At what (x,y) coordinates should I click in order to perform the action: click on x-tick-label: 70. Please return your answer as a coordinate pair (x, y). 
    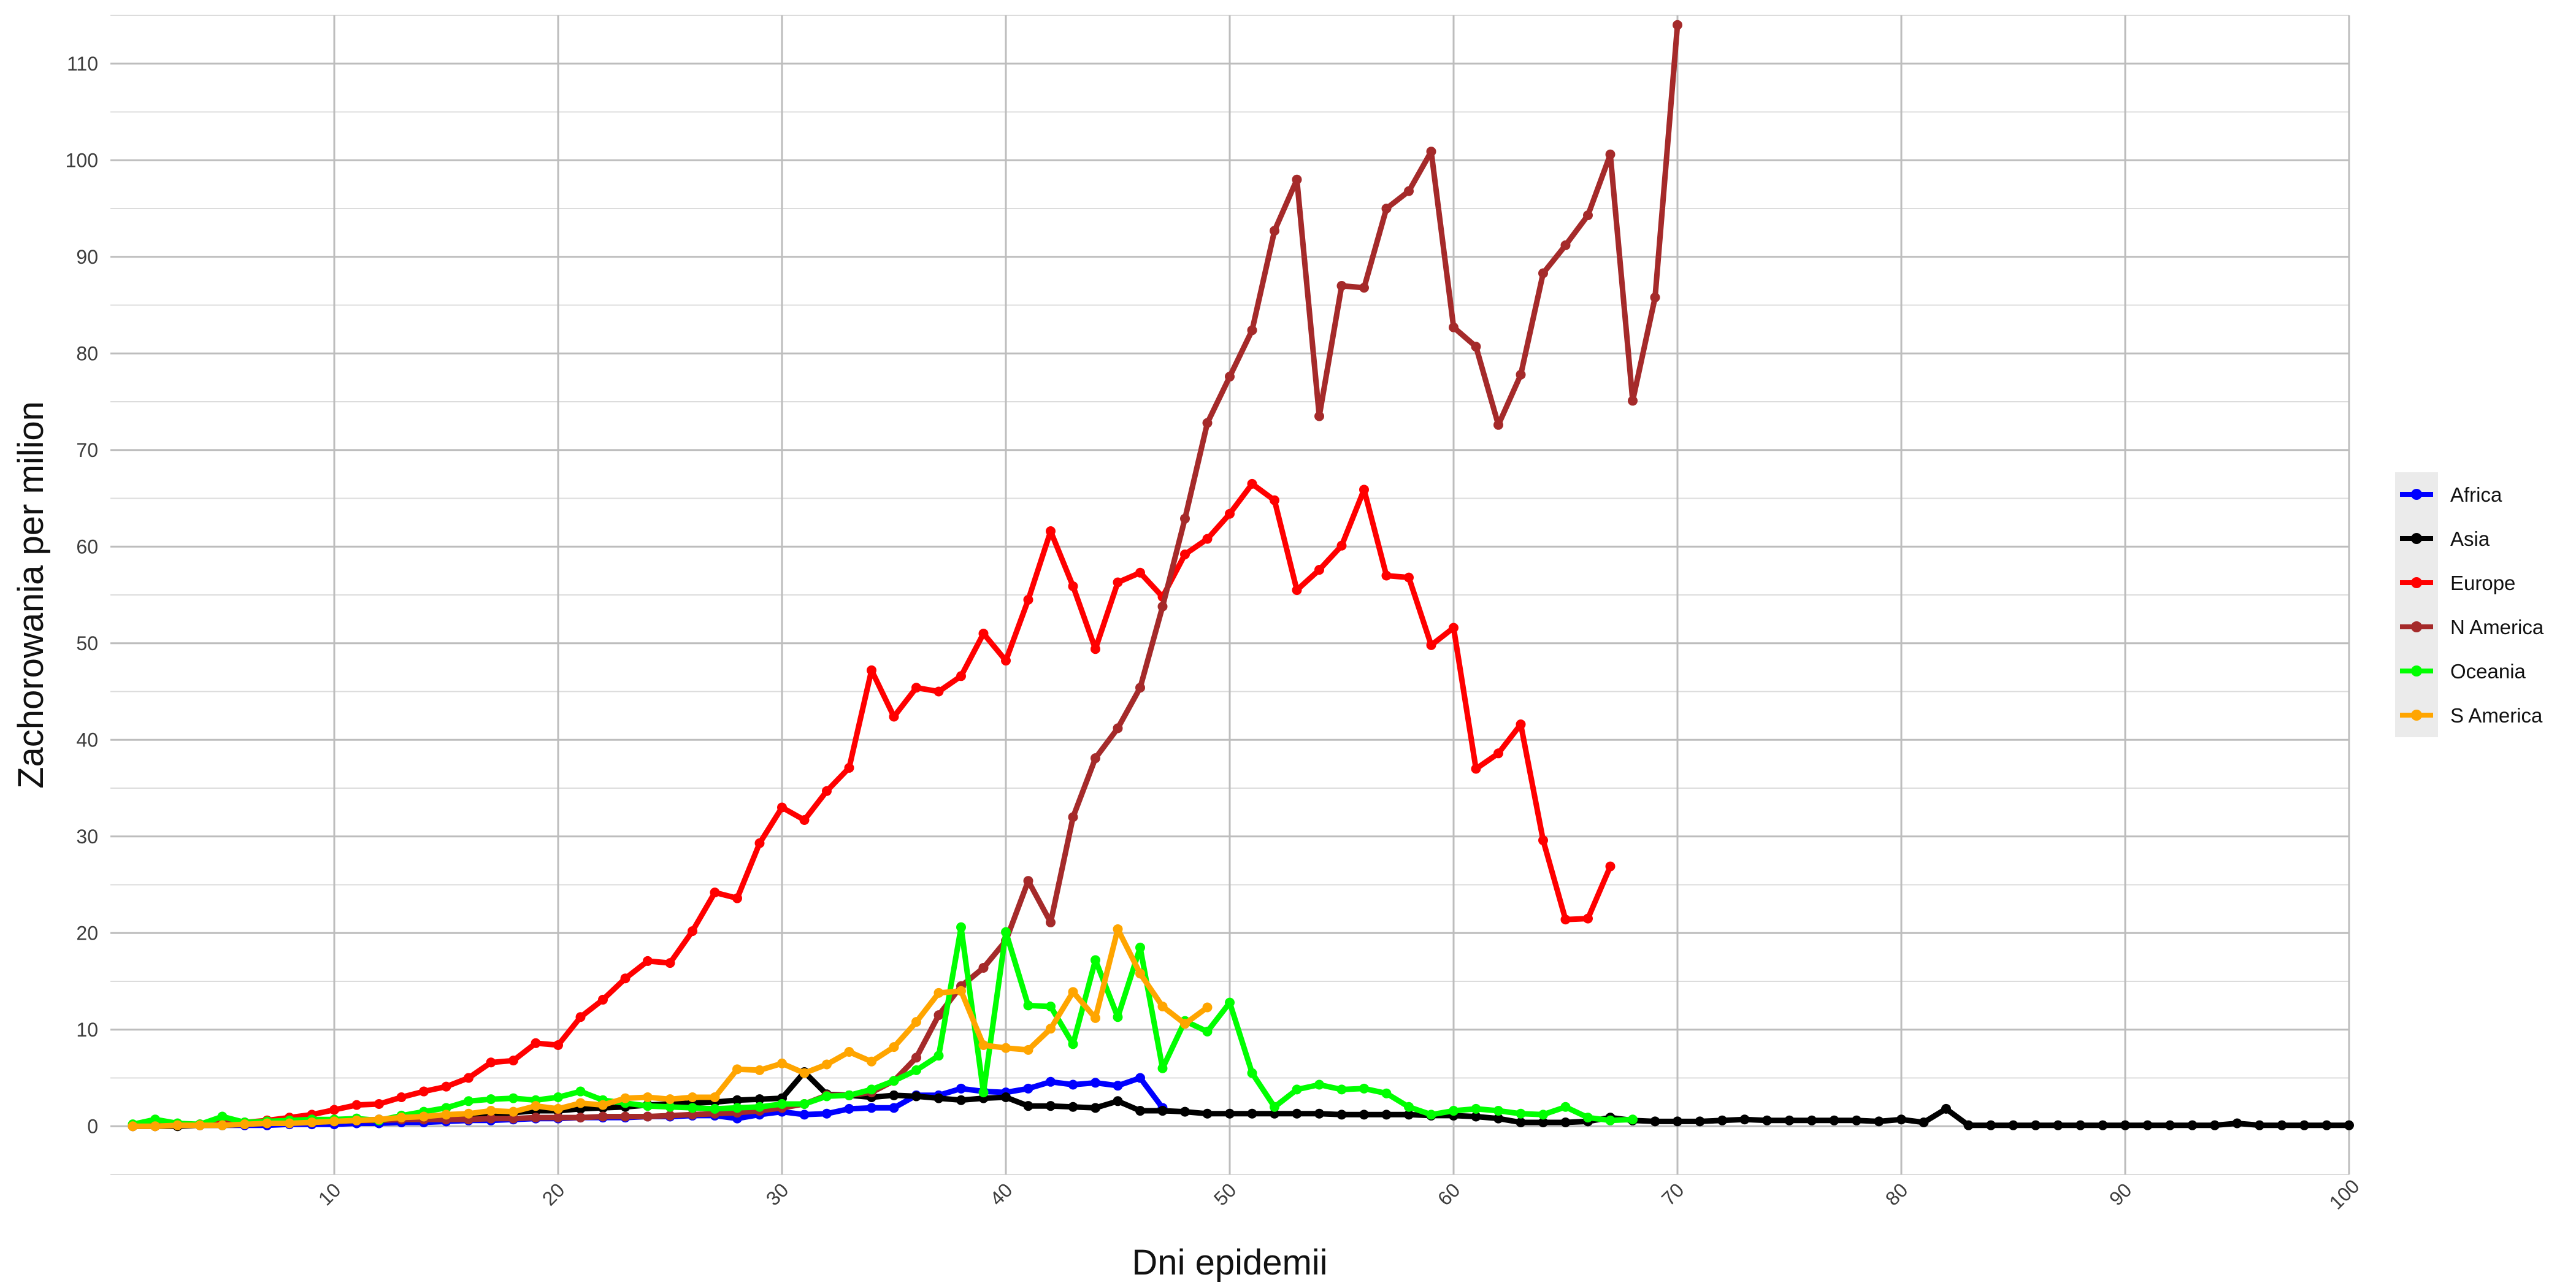
    Looking at the image, I should click on (1673, 1194).